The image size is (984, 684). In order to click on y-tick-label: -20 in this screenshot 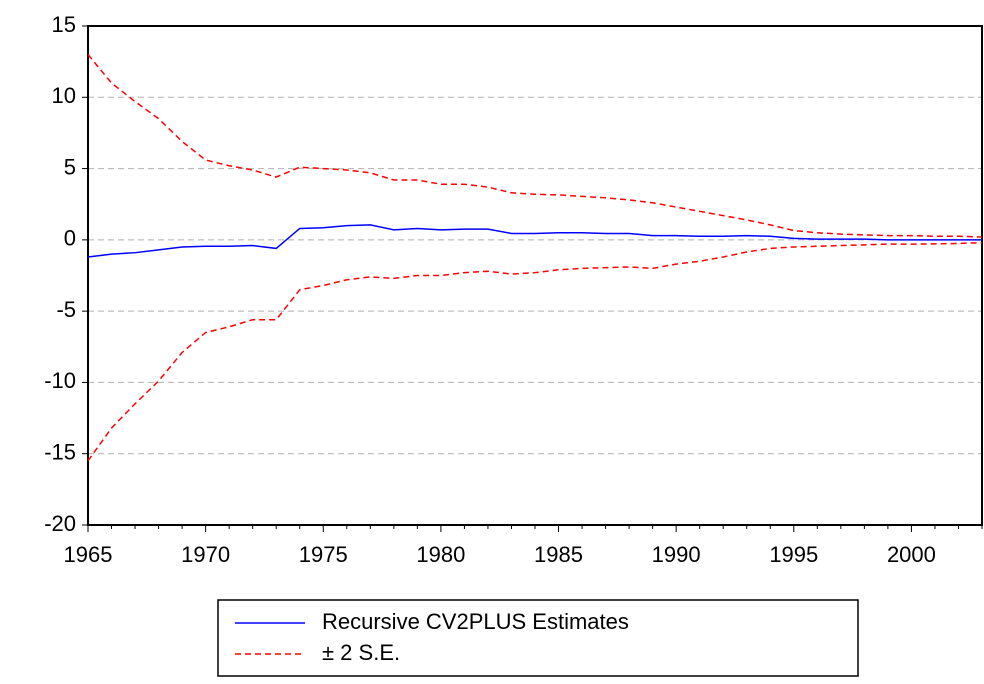, I will do `click(60, 523)`.